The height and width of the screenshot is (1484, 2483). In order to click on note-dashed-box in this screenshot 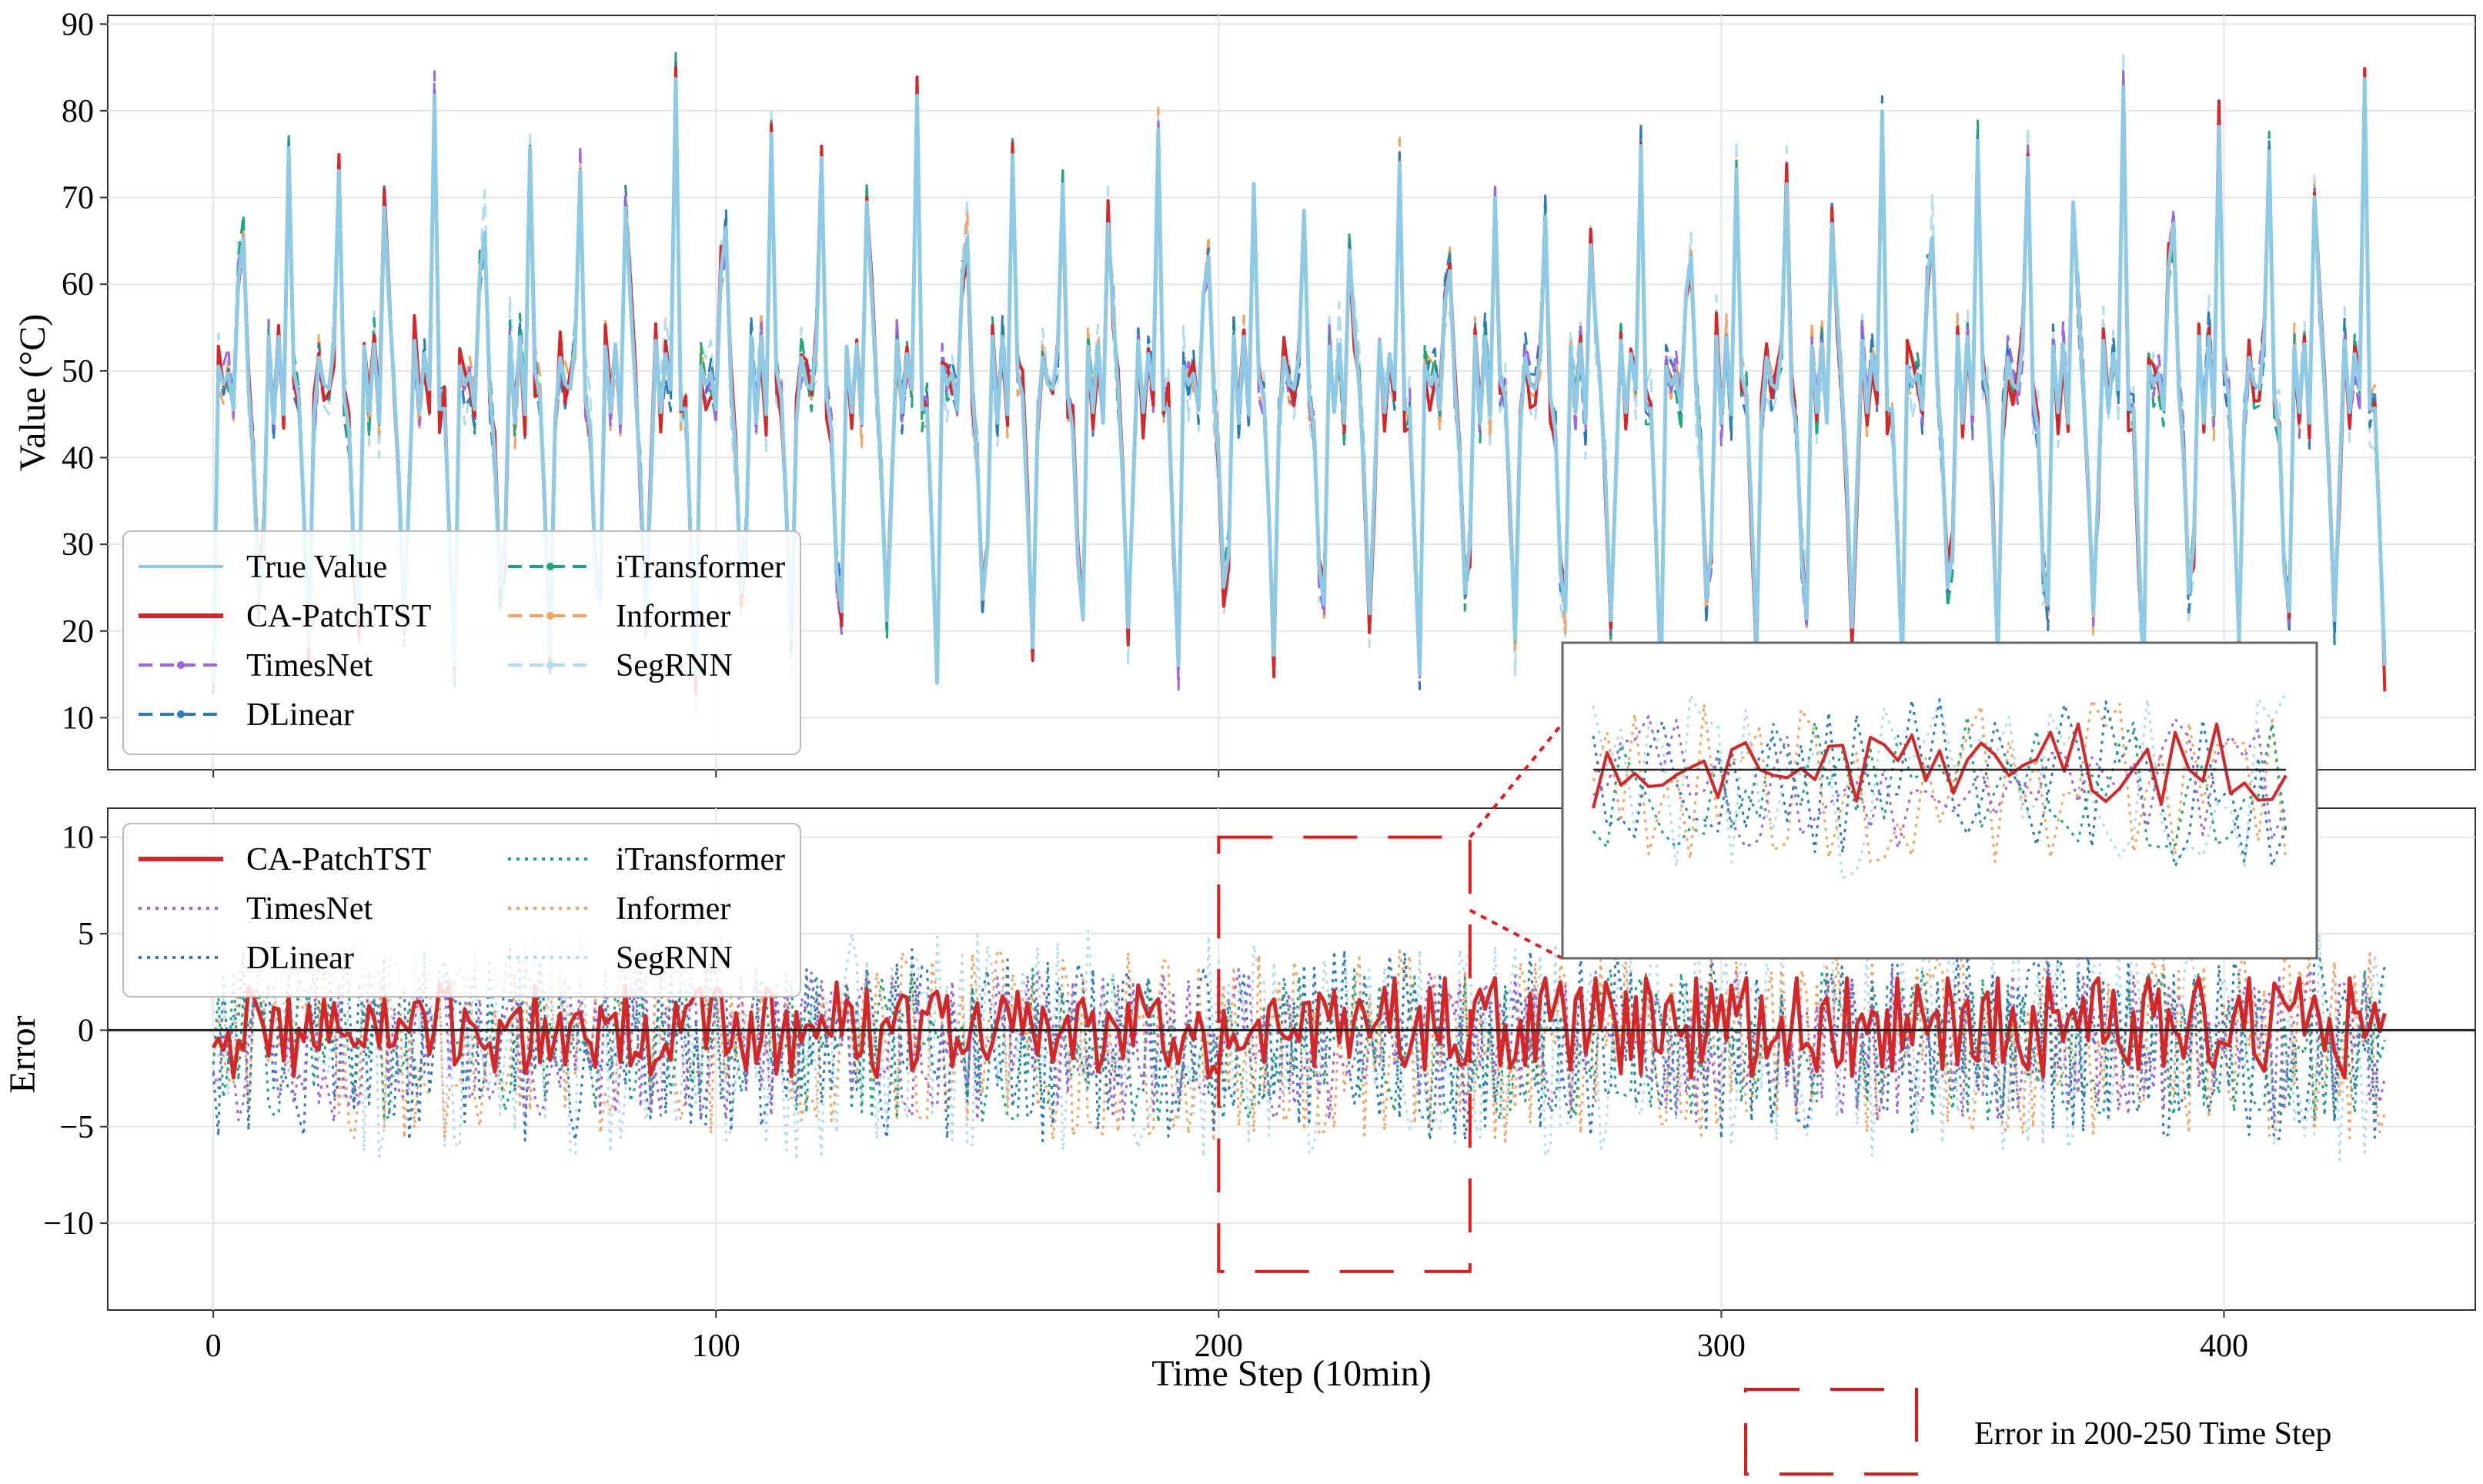, I will do `click(1831, 1432)`.